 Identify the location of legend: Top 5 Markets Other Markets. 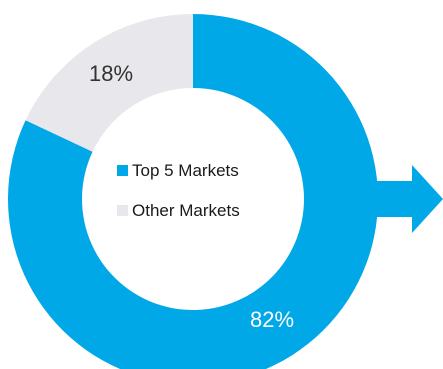
(178, 190).